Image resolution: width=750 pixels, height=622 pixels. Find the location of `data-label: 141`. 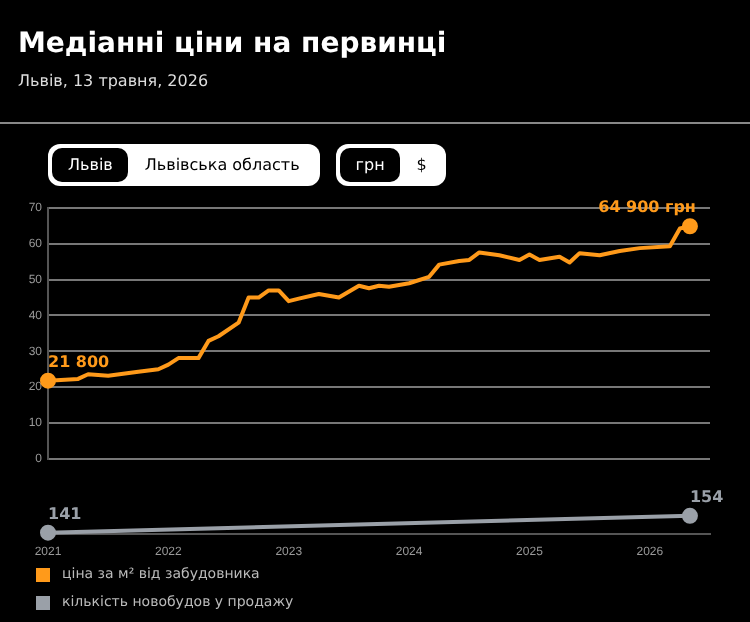

data-label: 141 is located at coordinates (65, 513).